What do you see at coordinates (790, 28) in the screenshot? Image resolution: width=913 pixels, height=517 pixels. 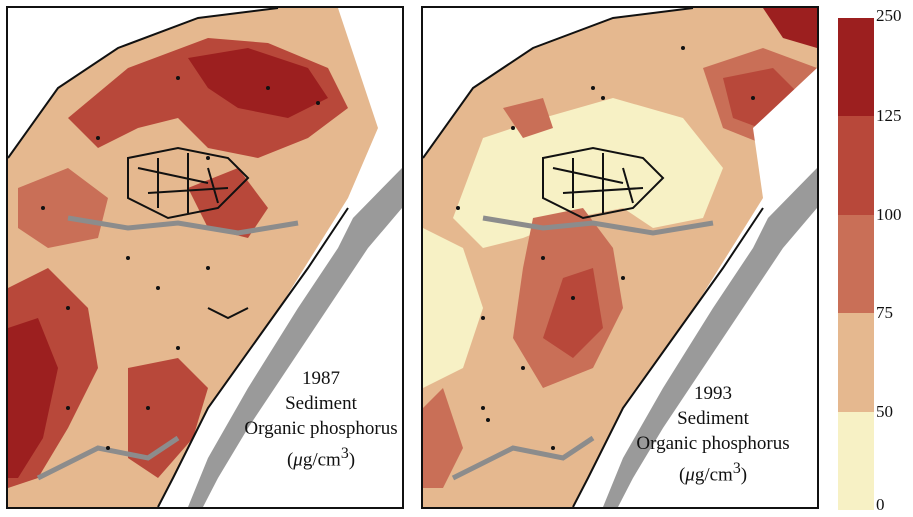 I see `zone-very-high-northeast` at bounding box center [790, 28].